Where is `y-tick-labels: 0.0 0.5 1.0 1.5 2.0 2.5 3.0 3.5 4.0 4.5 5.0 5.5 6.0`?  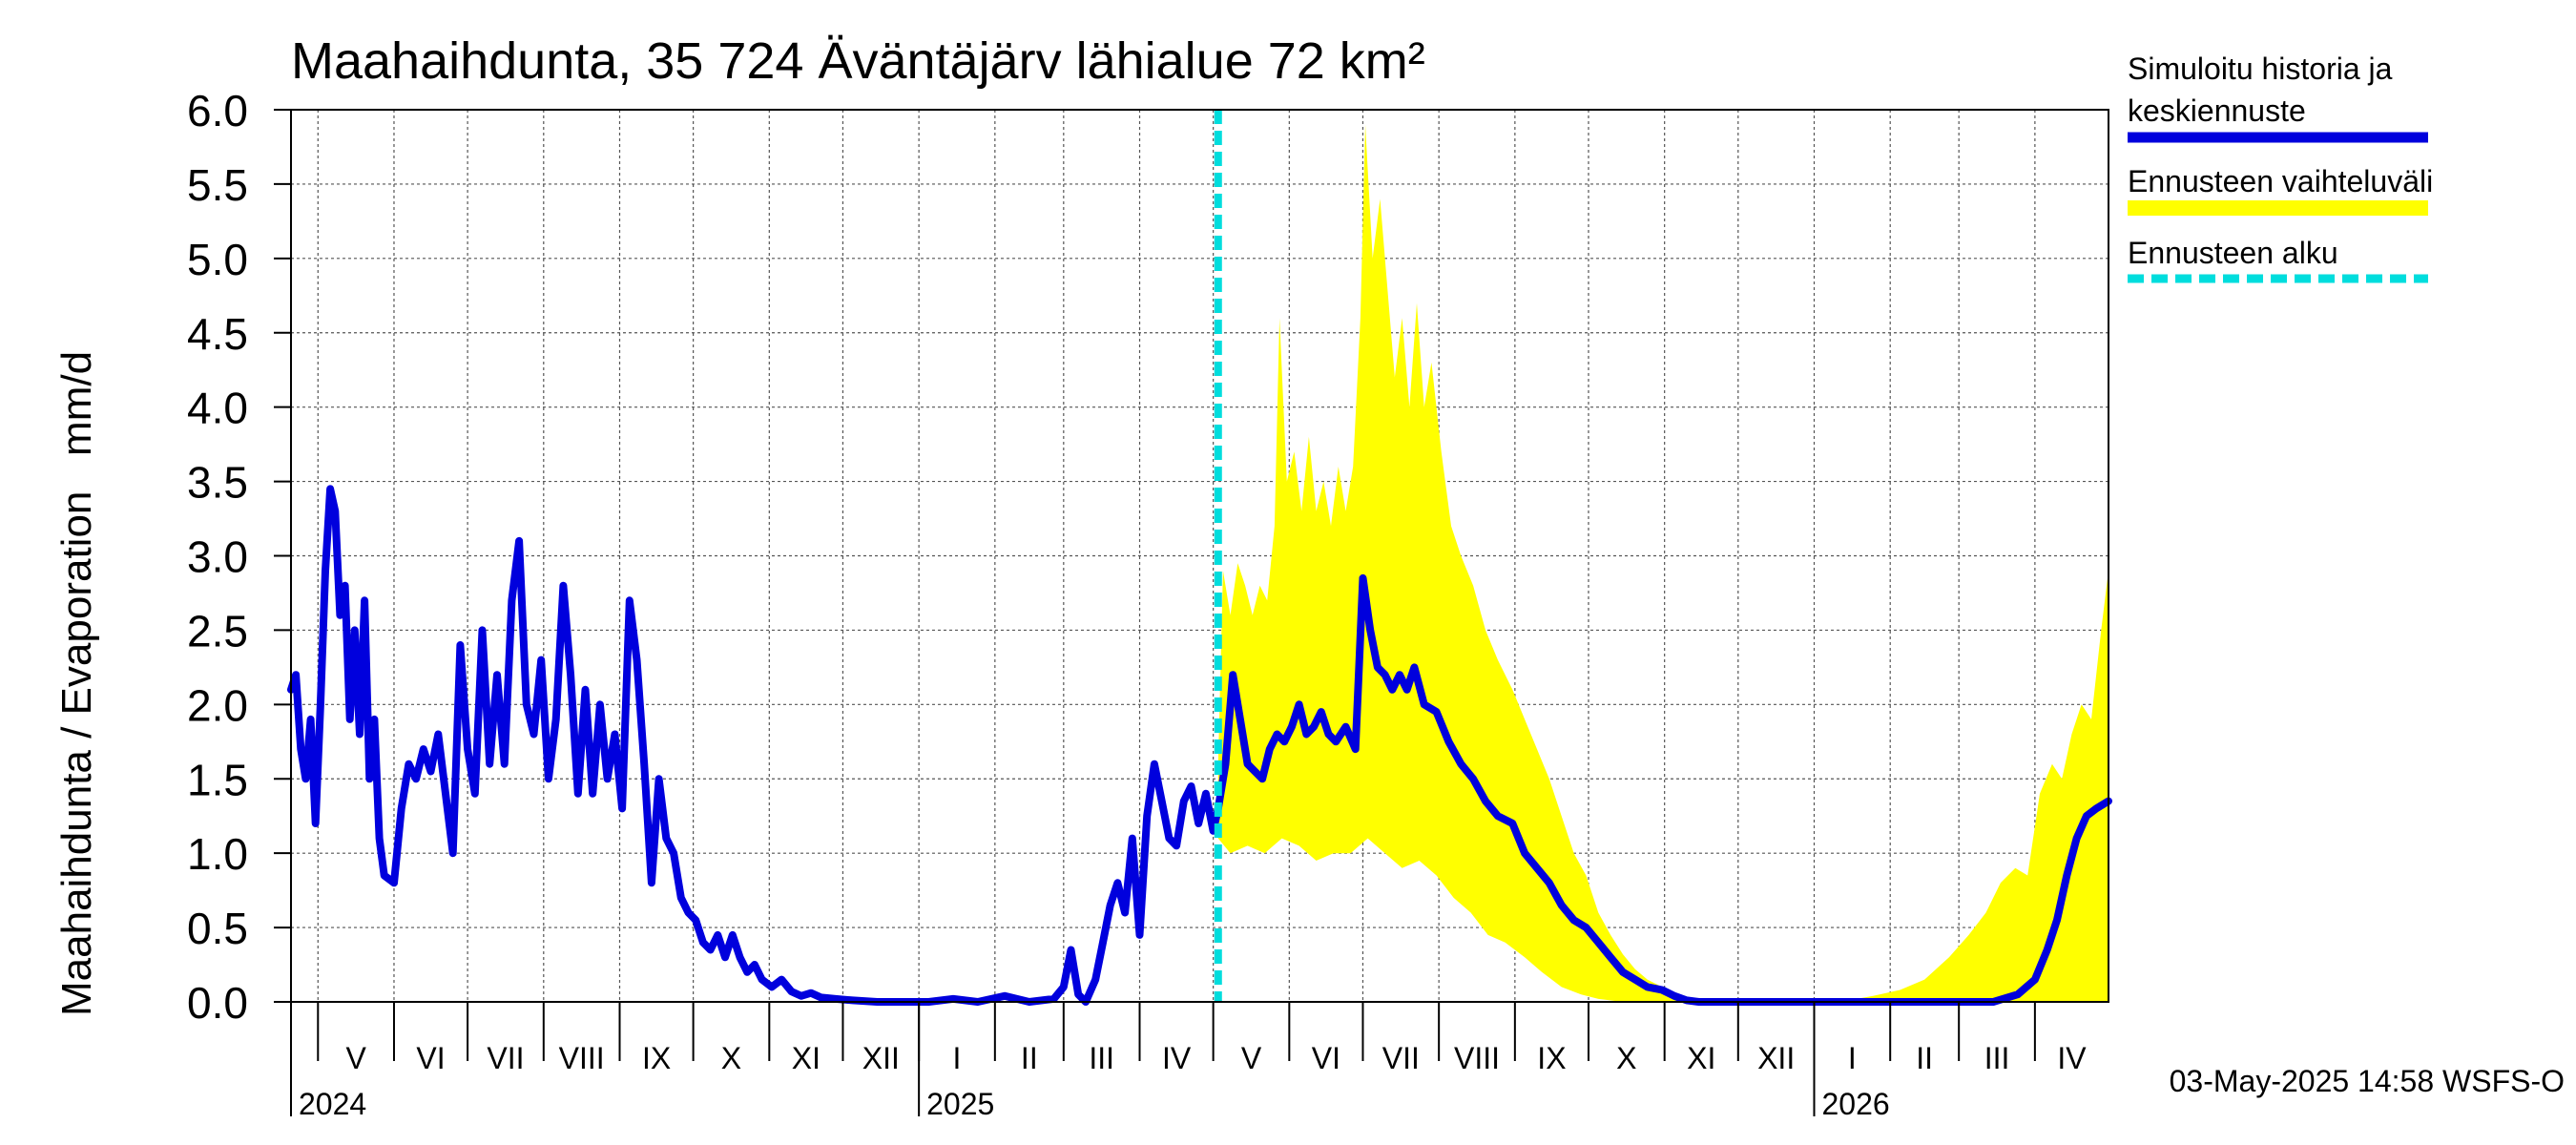 y-tick-labels: 0.0 0.5 1.0 1.5 2.0 2.5 3.0 3.5 4.0 4.5 5.0 5.5 6.0 is located at coordinates (239, 557).